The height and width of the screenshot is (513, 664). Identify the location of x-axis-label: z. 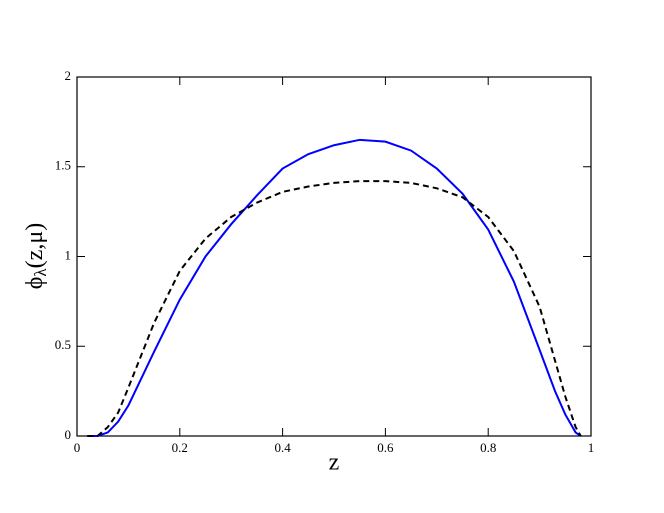
(334, 463).